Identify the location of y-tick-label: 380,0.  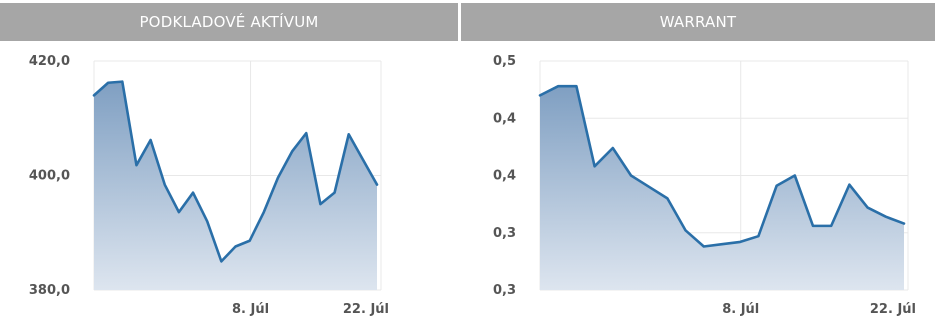
(49, 290).